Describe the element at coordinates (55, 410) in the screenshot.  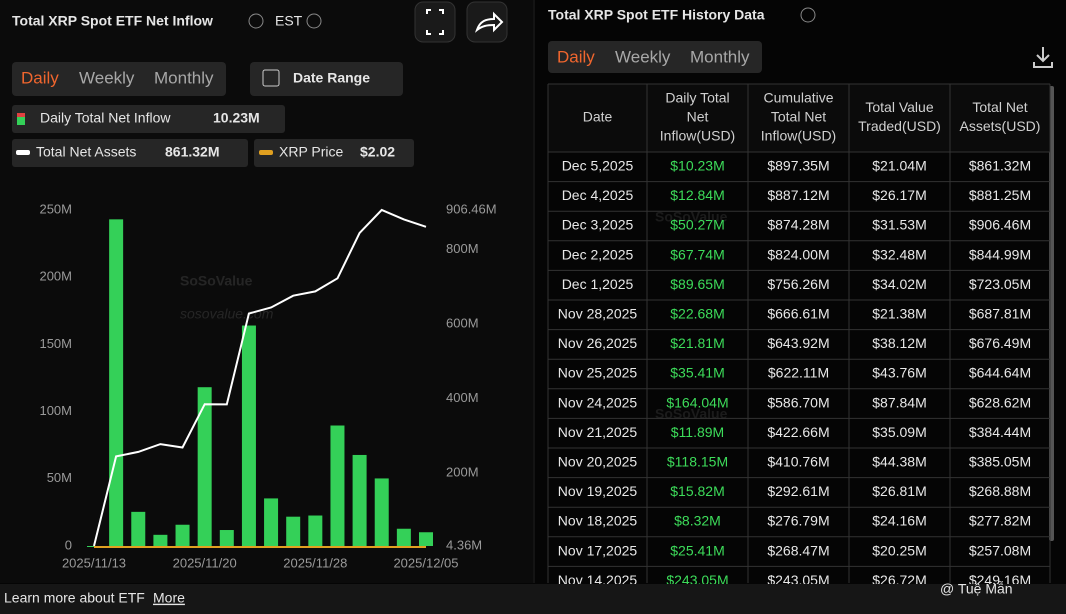
I see `y-tick-label: 100M` at that location.